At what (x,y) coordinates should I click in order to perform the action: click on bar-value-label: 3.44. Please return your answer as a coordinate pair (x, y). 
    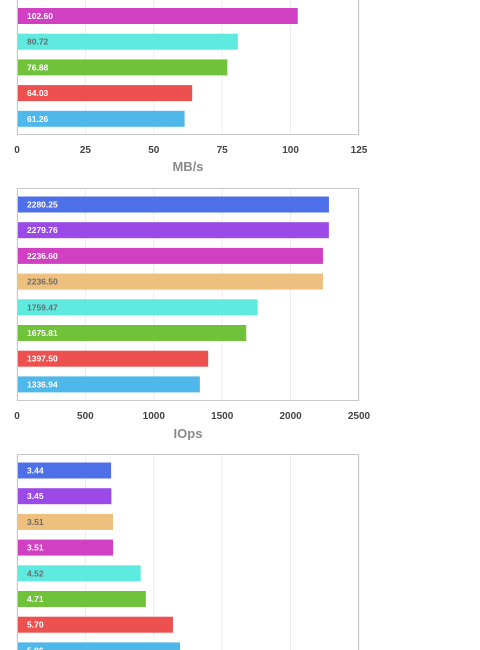
    Looking at the image, I should click on (35, 471).